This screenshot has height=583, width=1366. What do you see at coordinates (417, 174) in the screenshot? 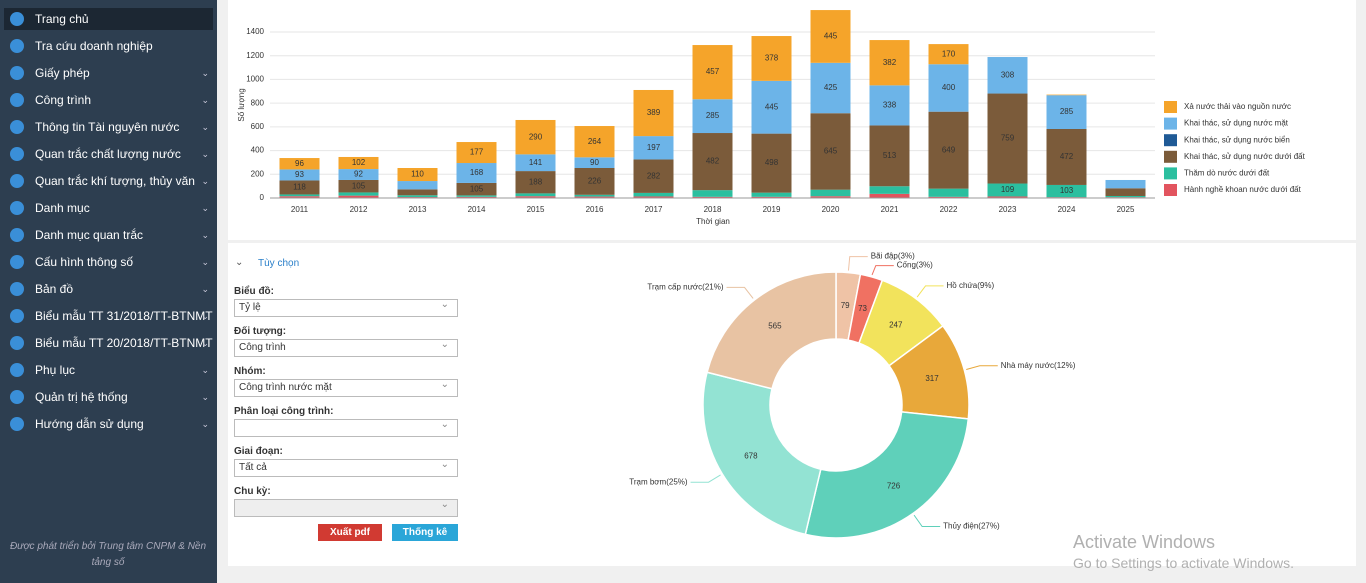
I see `bar-value-label: 110` at bounding box center [417, 174].